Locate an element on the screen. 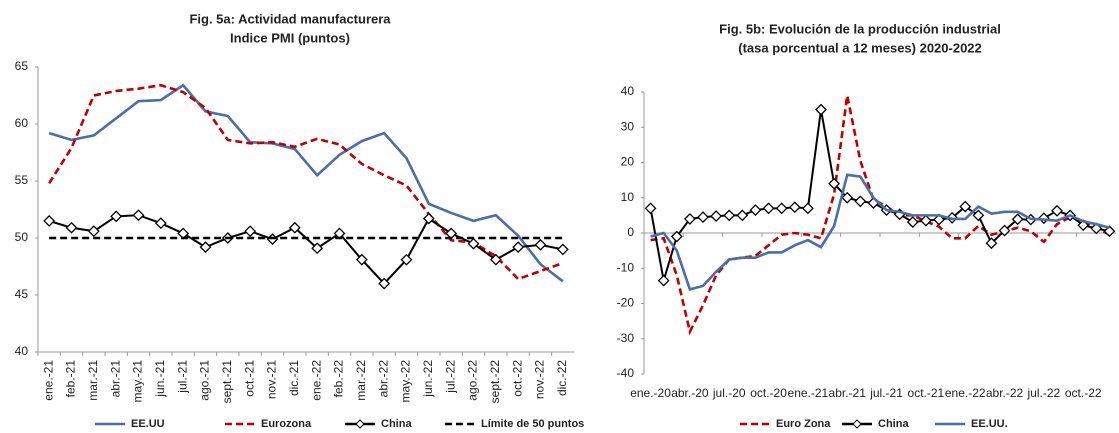 This screenshot has width=1119, height=433. y-tick-label: 30 is located at coordinates (628, 126).